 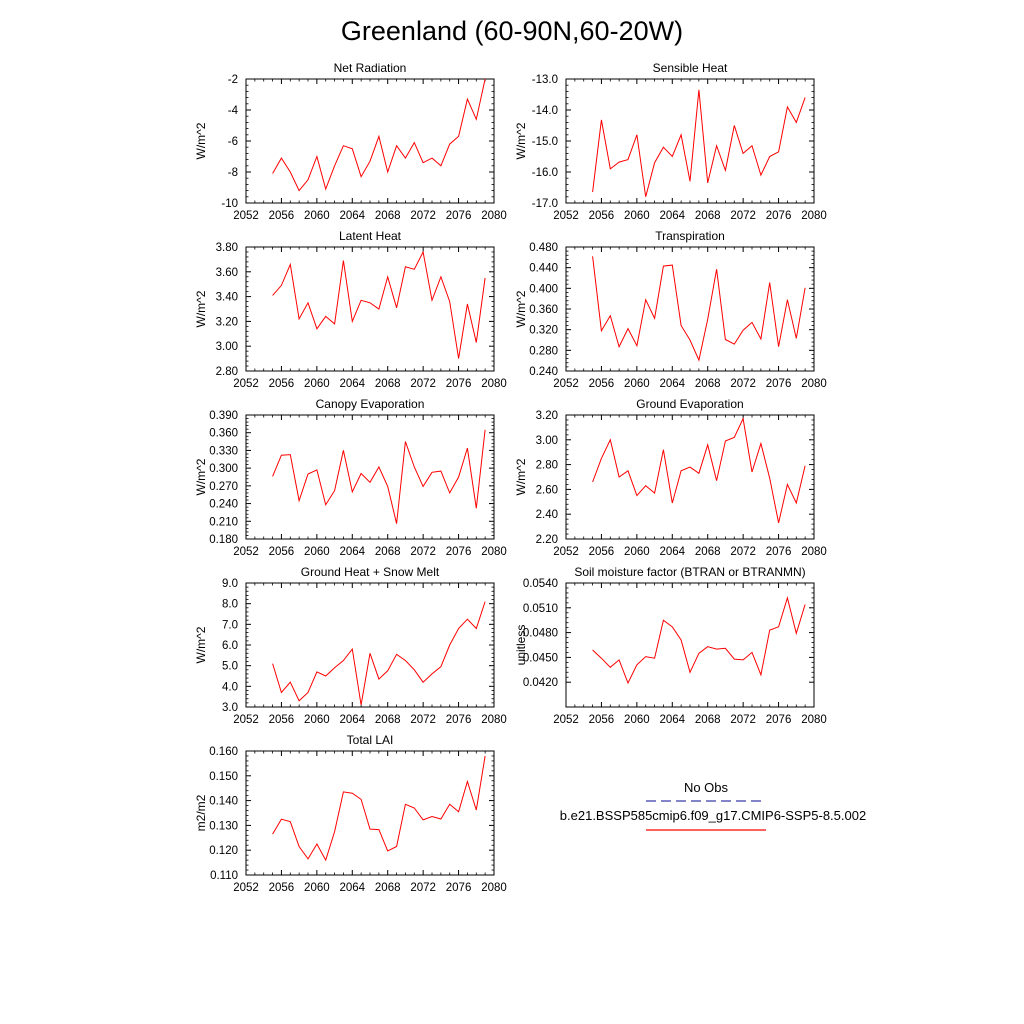 What do you see at coordinates (690, 141) in the screenshot?
I see `plot-frame-sensible-heat` at bounding box center [690, 141].